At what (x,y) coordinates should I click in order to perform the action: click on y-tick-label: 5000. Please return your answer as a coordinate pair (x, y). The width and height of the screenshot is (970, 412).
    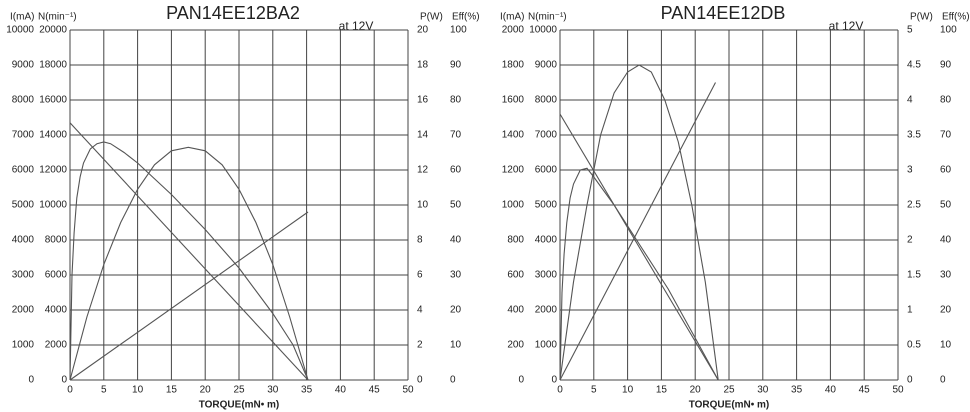
    Looking at the image, I should click on (546, 205).